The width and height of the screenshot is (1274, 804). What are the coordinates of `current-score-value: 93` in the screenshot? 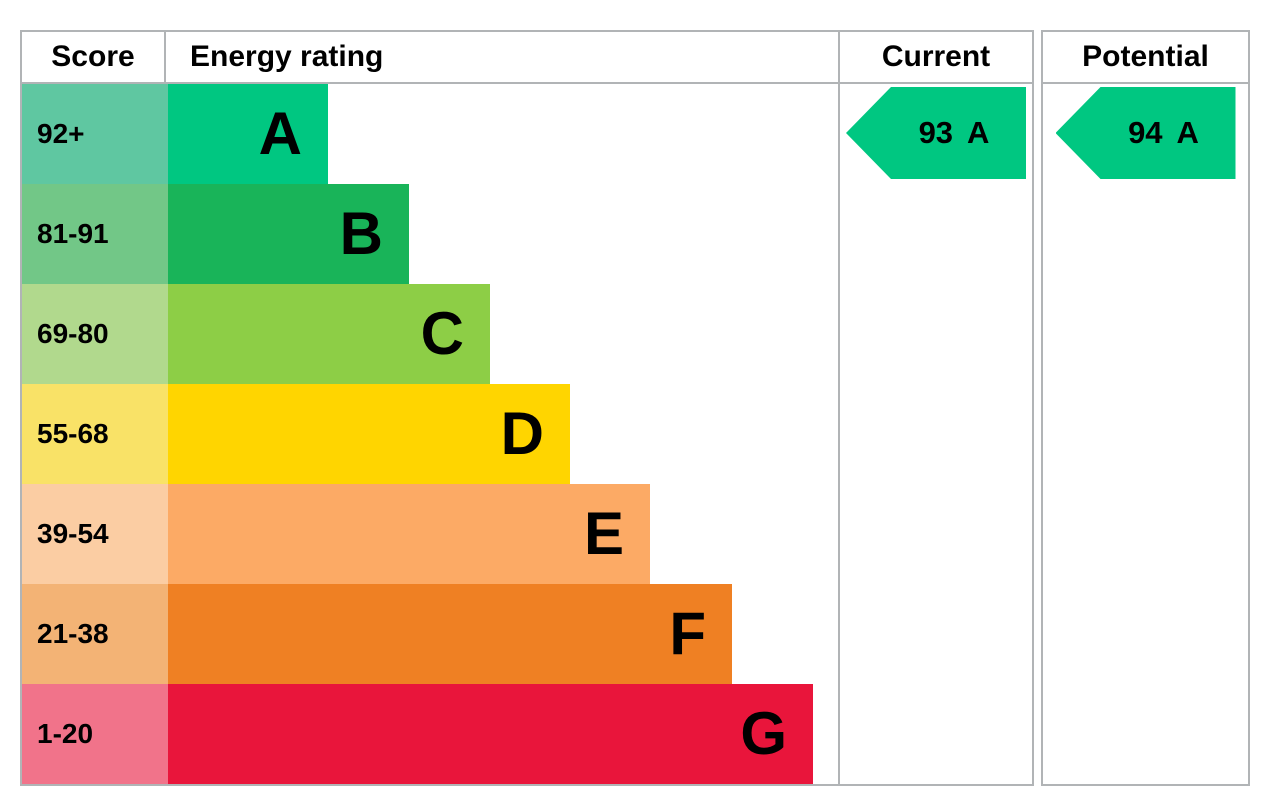 It's located at (936, 132).